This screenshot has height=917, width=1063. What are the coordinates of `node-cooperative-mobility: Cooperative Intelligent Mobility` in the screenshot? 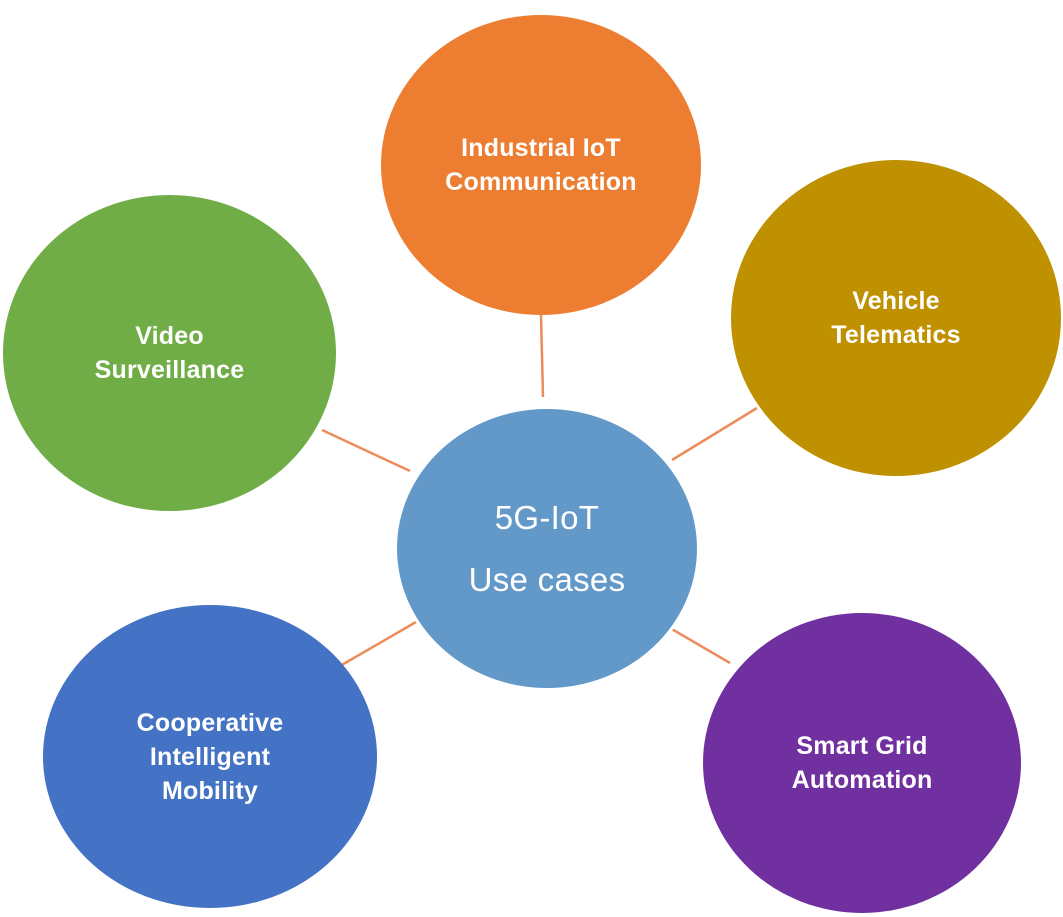 It's located at (210, 756).